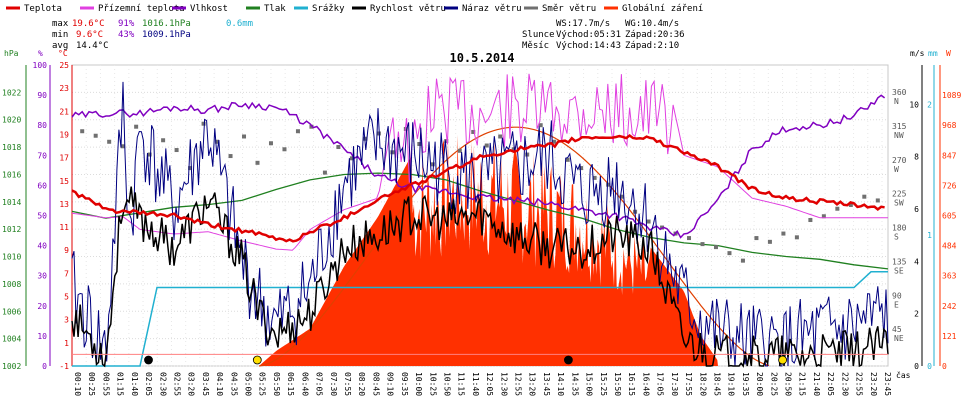 The height and width of the screenshot is (400, 966). I want to click on stat-min-hum: 43%, so click(126, 35).